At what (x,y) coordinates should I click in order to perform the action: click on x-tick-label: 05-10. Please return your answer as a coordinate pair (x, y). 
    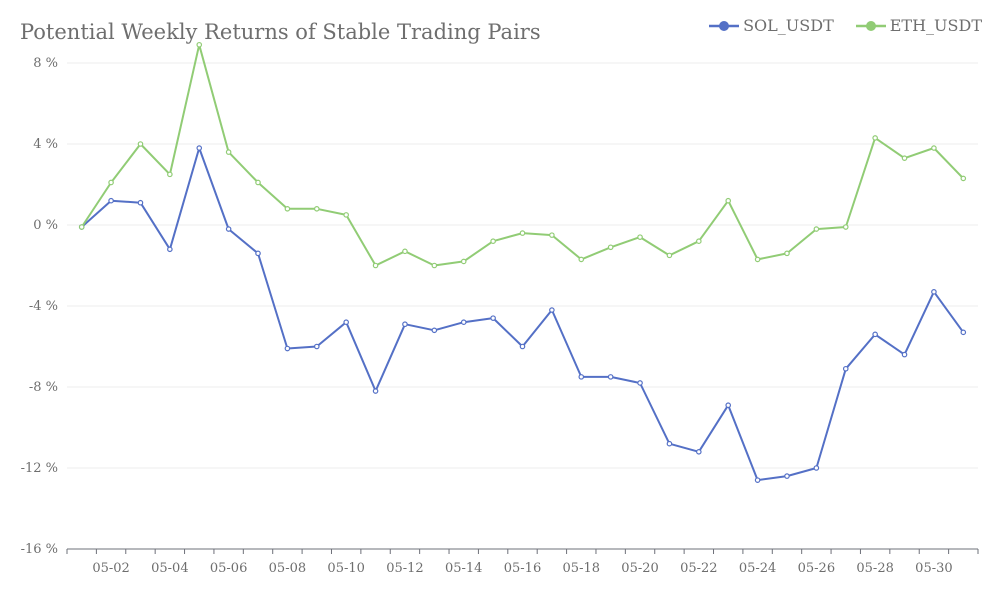
    Looking at the image, I should click on (345, 568).